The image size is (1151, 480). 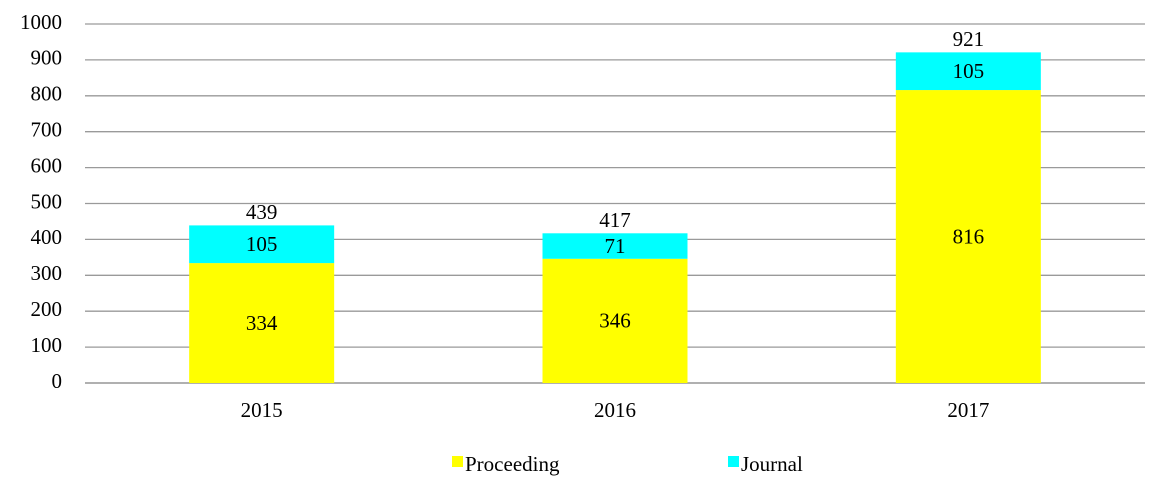 I want to click on y-tick-label: 900, so click(x=47, y=58).